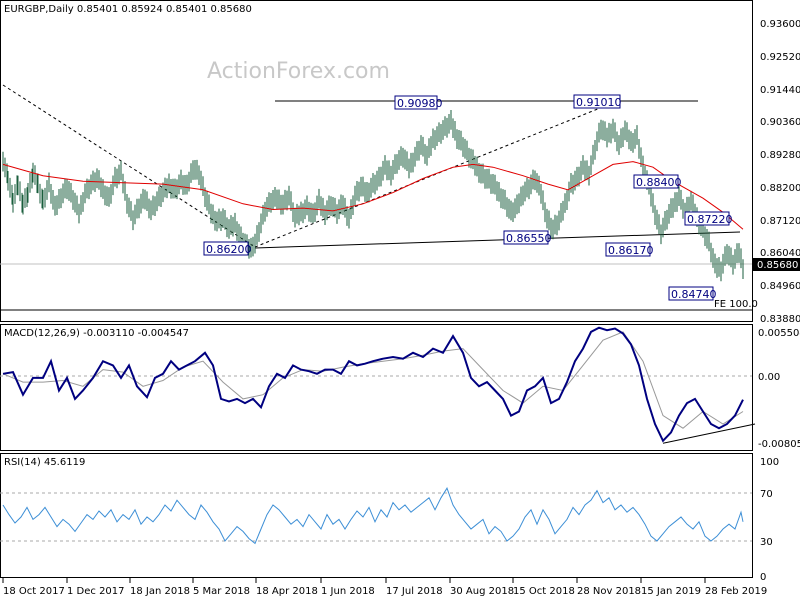  I want to click on rsi-y-tick: 0, so click(763, 577).